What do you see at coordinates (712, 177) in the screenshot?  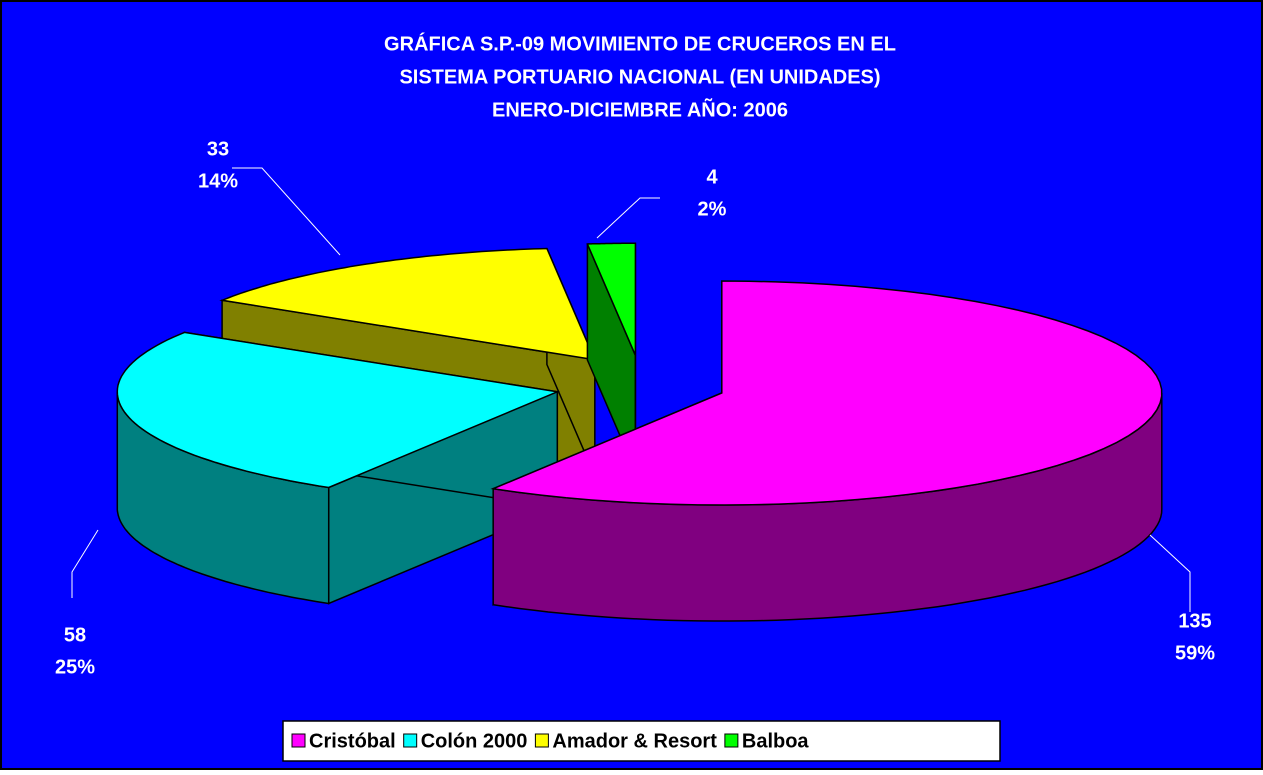 I see `data-label: 4` at bounding box center [712, 177].